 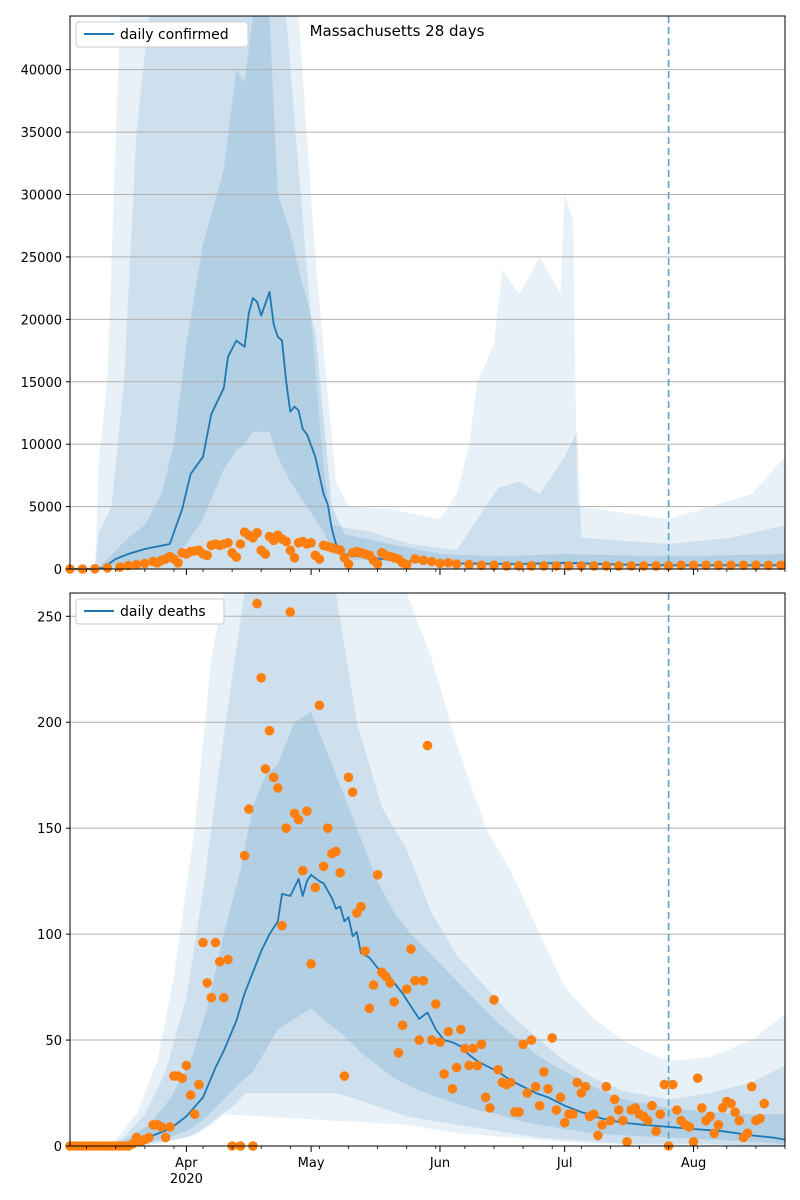 What do you see at coordinates (163, 612) in the screenshot?
I see `deaths-legend-label: daily deaths` at bounding box center [163, 612].